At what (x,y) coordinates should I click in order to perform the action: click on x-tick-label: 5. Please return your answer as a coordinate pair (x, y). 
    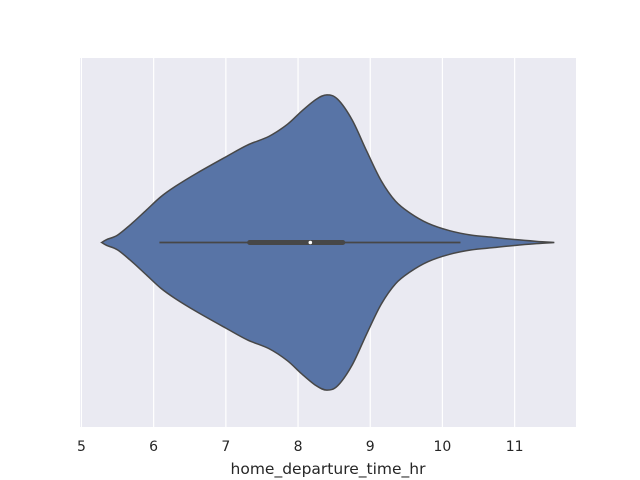
    Looking at the image, I should click on (81, 447).